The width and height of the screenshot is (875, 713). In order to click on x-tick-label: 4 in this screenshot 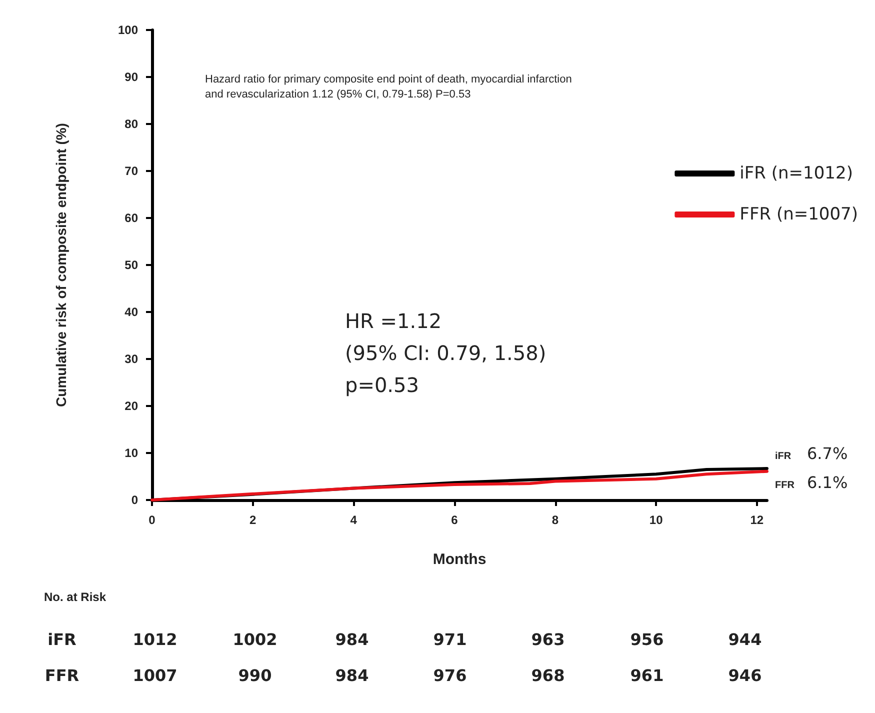, I will do `click(354, 520)`.